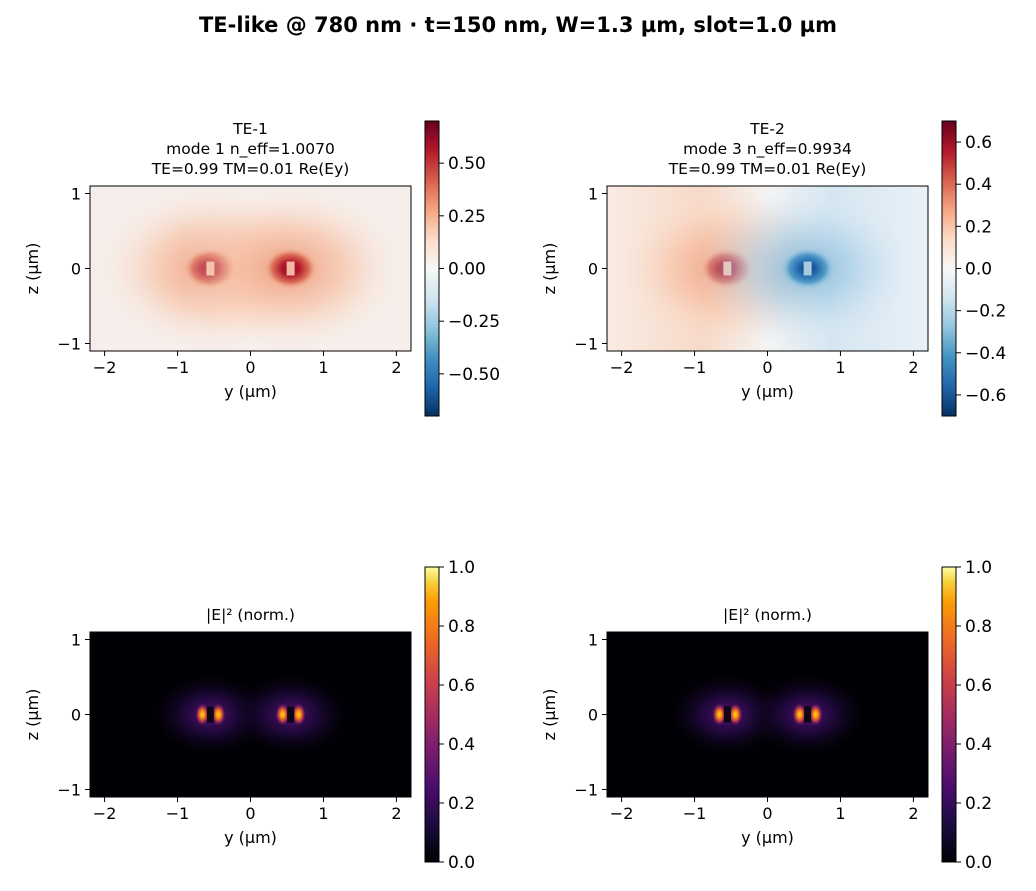 This screenshot has width=1036, height=891. What do you see at coordinates (985, 354) in the screenshot?
I see `colorbar-tick-label: −0.4` at bounding box center [985, 354].